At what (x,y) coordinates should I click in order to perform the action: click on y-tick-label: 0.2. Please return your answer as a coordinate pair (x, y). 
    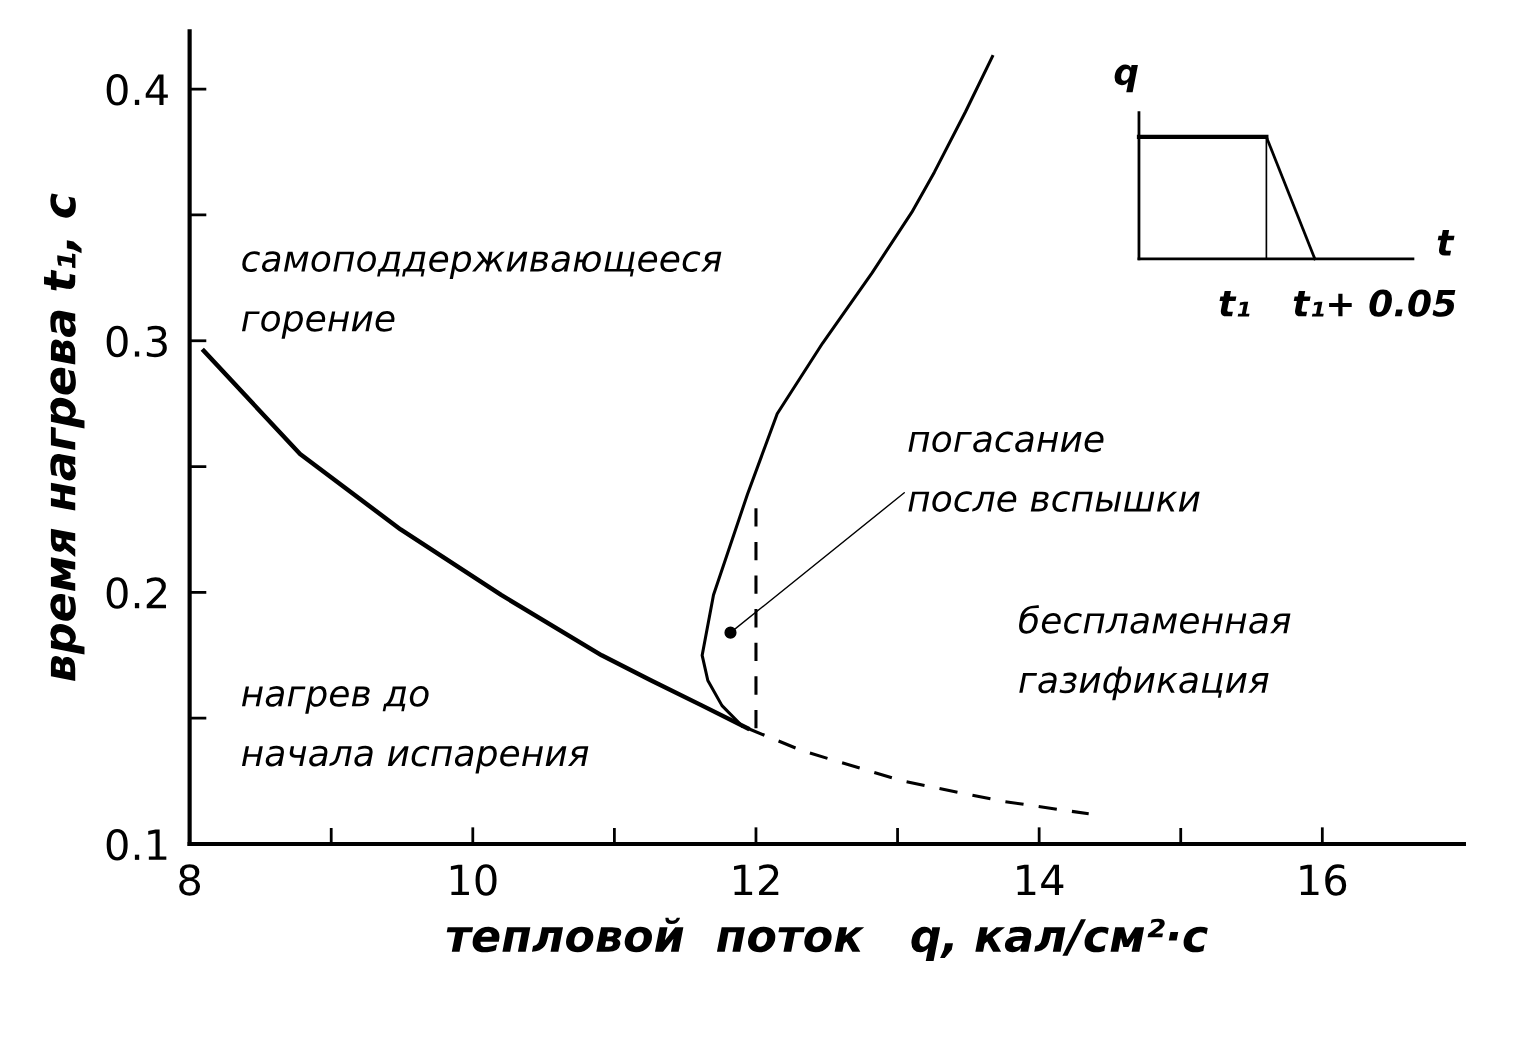
    Looking at the image, I should click on (136, 593).